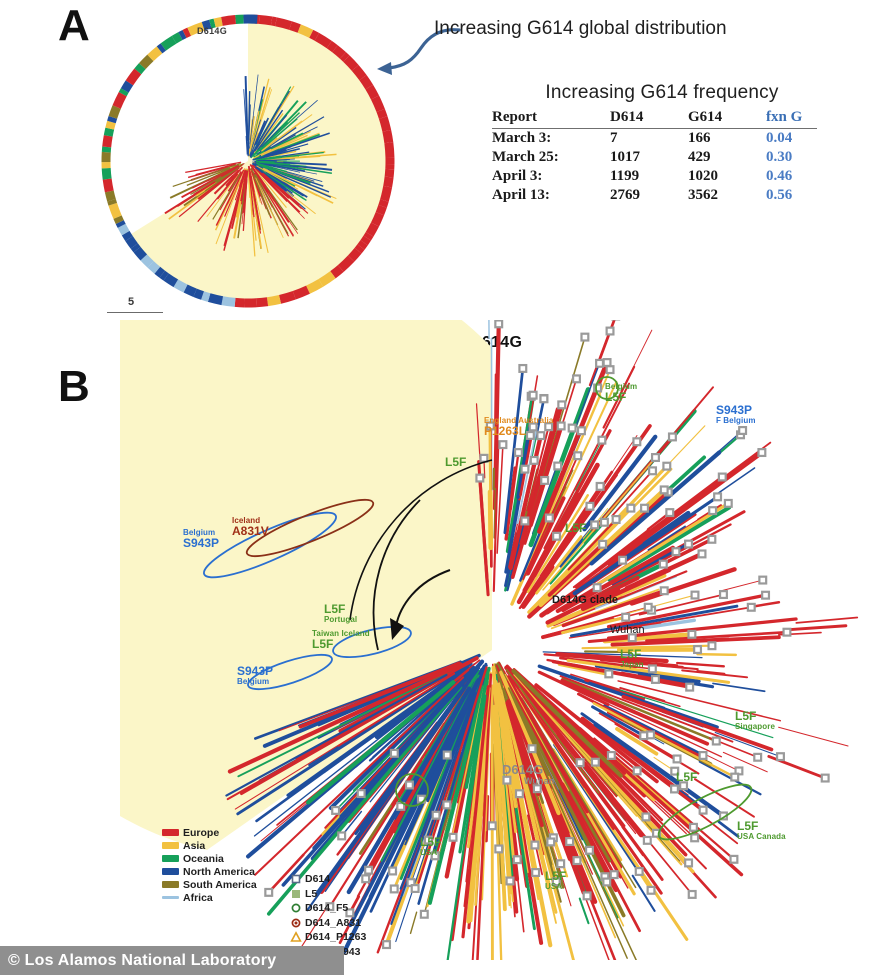 This screenshot has width=880, height=975. Describe the element at coordinates (336, 937) in the screenshot. I see `legend-marker-label: D614_P1263` at that location.